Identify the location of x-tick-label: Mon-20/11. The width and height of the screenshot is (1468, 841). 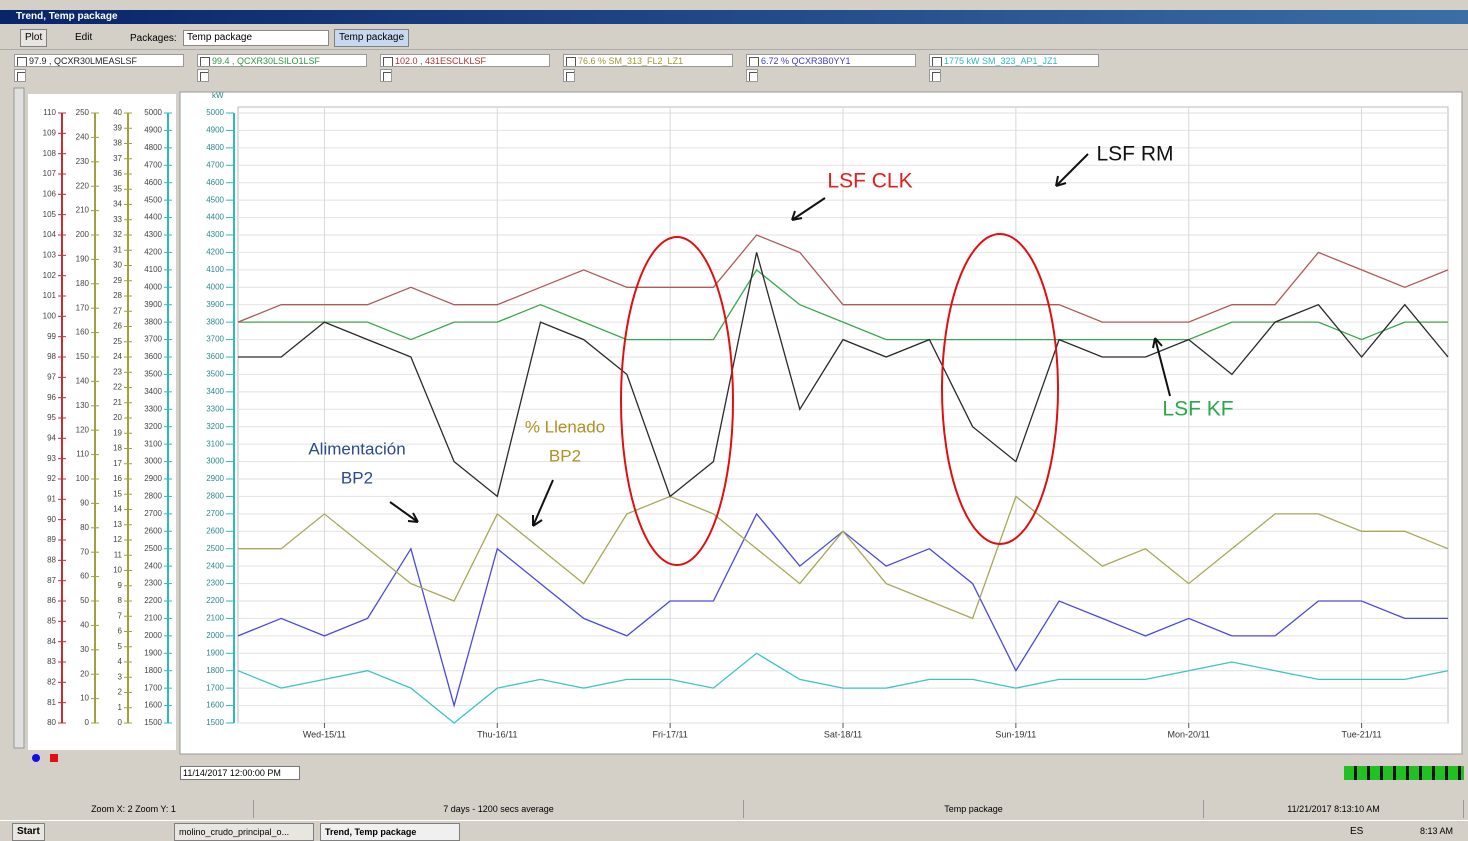
(1189, 734).